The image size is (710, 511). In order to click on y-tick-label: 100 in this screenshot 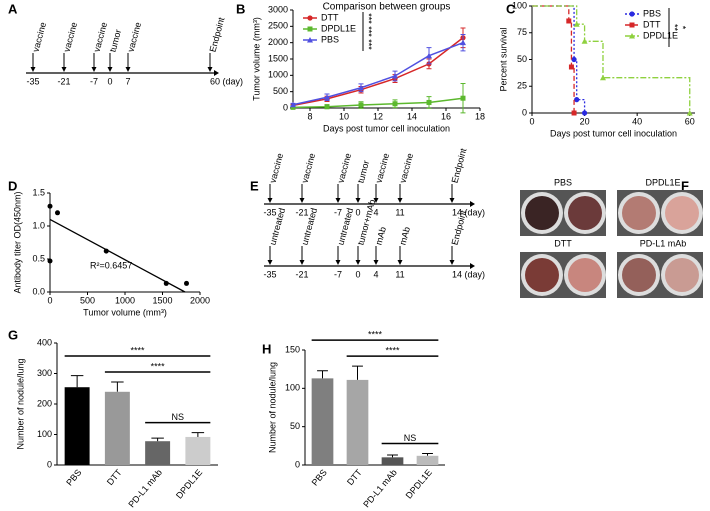, I will do `click(44, 434)`.